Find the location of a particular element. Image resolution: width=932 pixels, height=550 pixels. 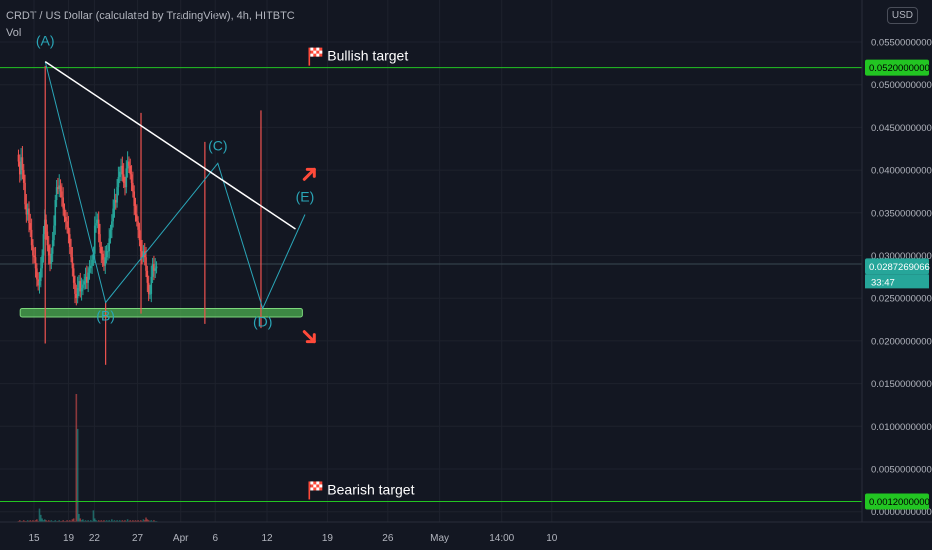

x-tick-label: May is located at coordinates (439, 538).